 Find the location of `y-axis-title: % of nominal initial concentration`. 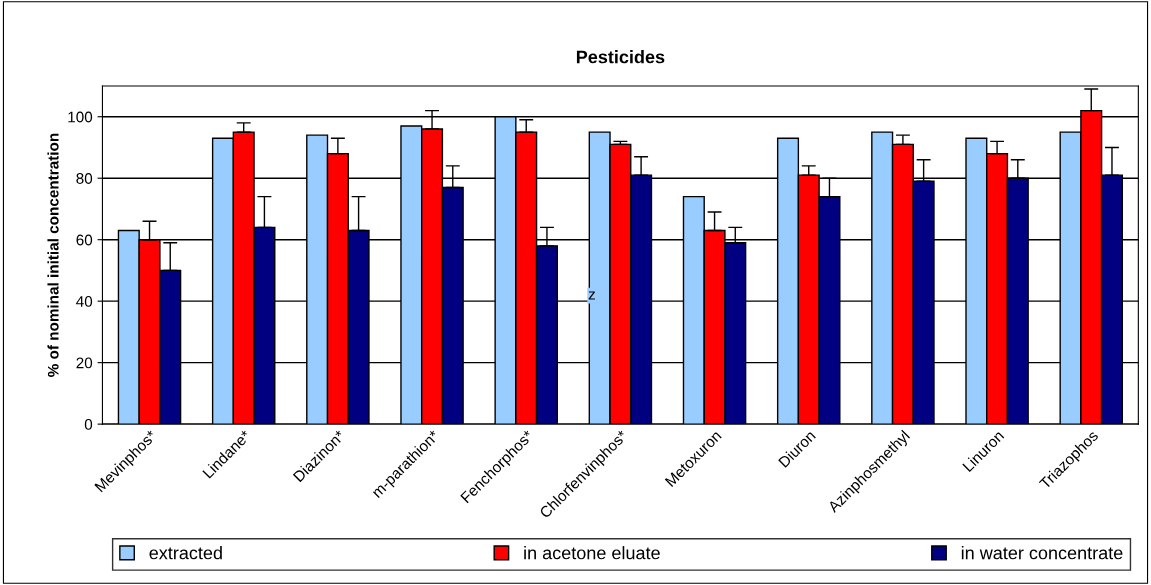

y-axis-title: % of nominal initial concentration is located at coordinates (53, 255).